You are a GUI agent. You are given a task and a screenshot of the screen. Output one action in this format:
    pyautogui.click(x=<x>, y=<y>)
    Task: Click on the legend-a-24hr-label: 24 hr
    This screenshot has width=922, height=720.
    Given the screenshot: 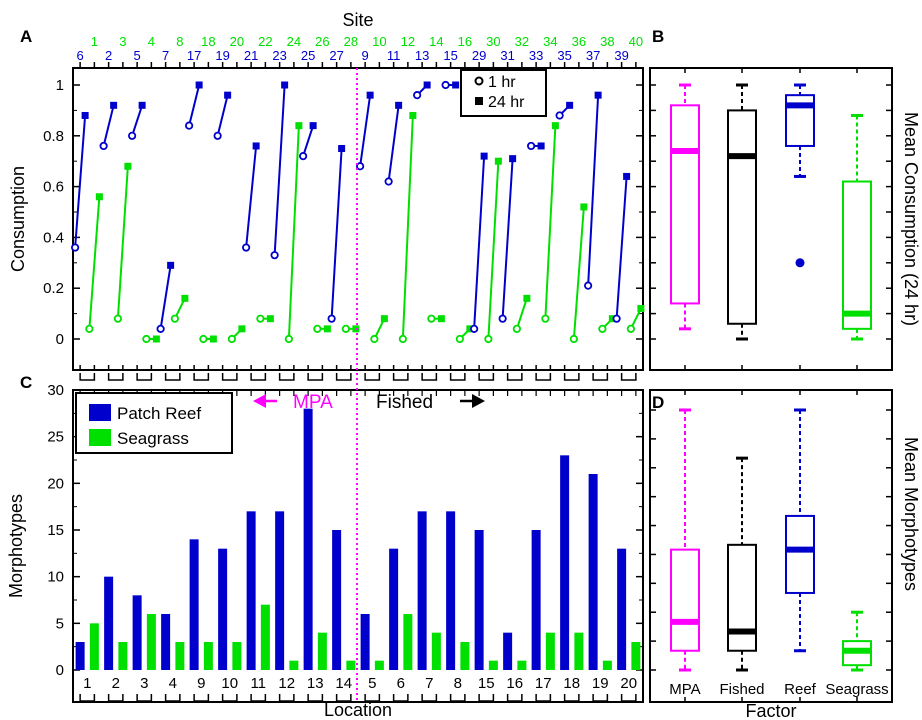 What is the action you would take?
    pyautogui.click(x=506, y=102)
    